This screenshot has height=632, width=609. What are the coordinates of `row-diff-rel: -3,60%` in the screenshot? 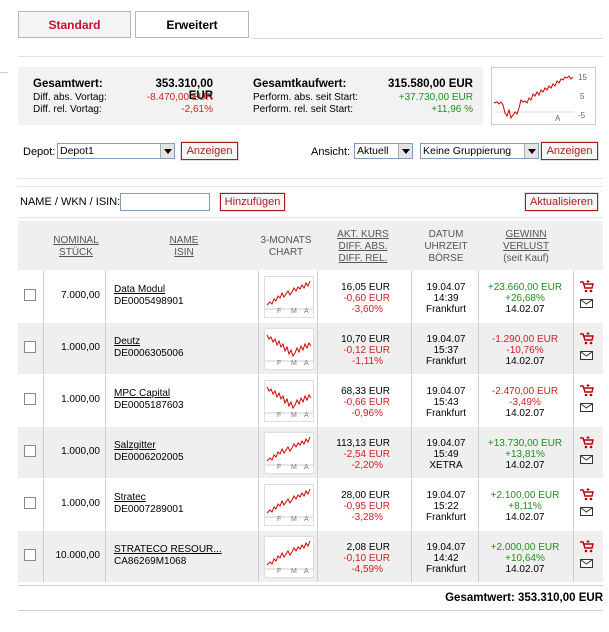 It's located at (367, 309).